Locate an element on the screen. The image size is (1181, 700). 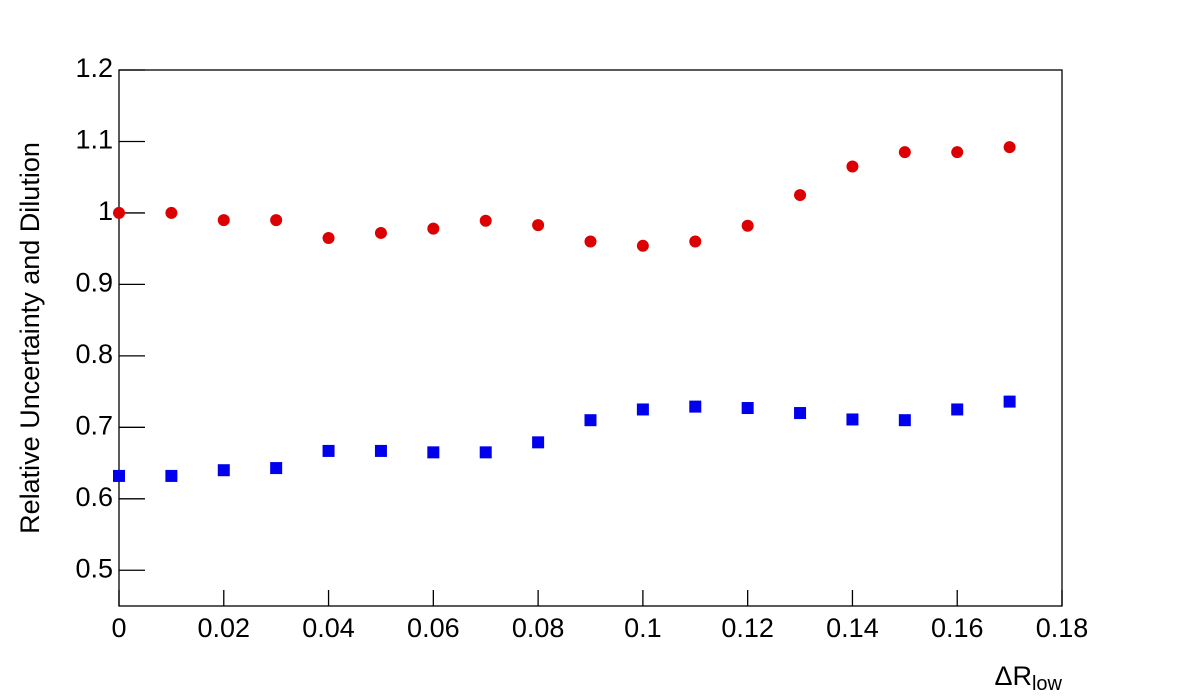
x-tick-label: 0.14 is located at coordinates (852, 628).